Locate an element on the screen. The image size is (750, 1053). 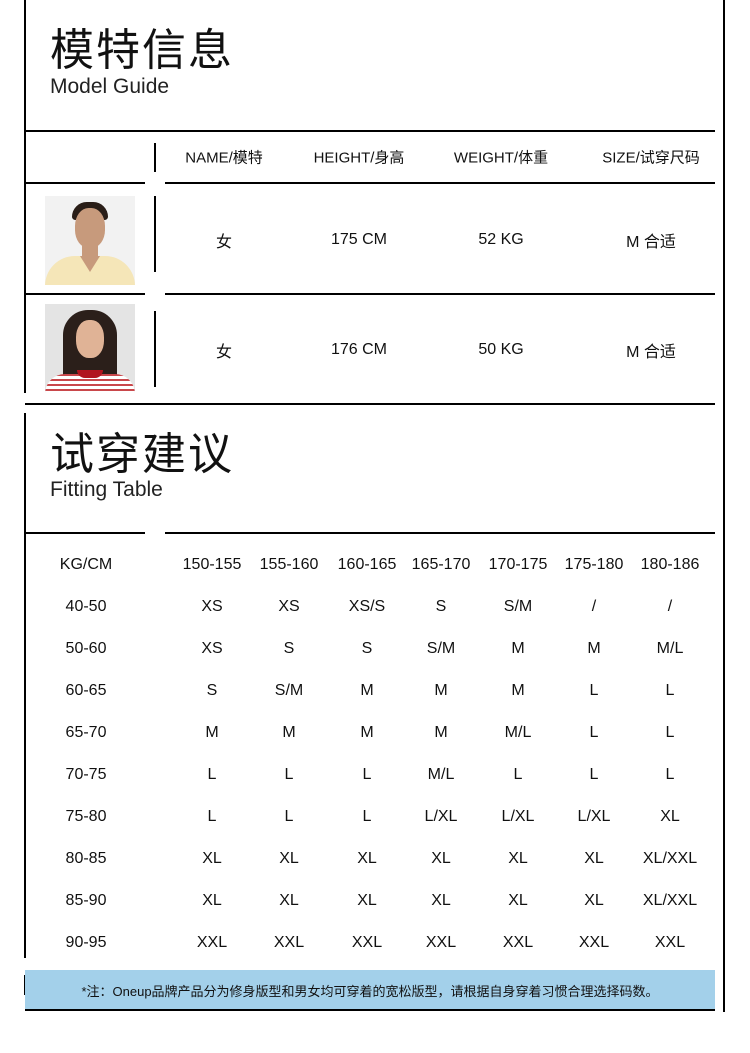
right-border is located at coordinates (724, 506).